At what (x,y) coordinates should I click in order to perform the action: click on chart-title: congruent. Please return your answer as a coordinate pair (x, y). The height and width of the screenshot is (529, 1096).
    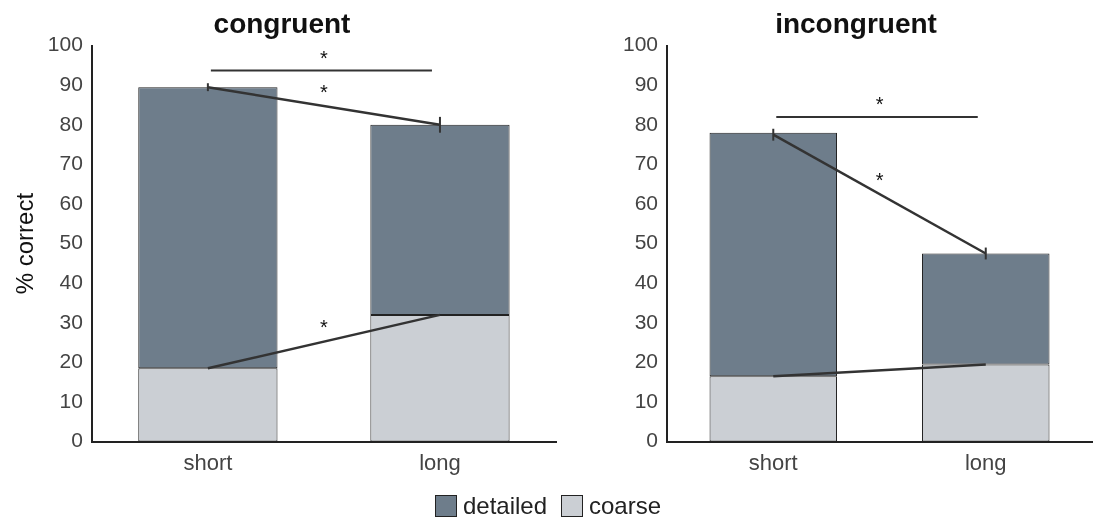
    Looking at the image, I should click on (282, 23).